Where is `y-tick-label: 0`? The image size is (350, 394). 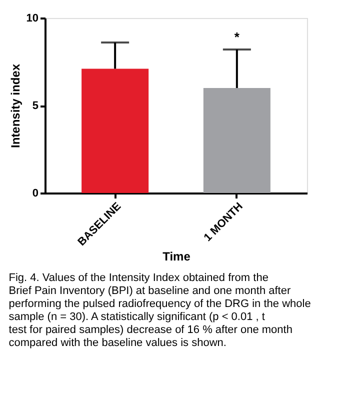 y-tick-label: 0 is located at coordinates (35, 194).